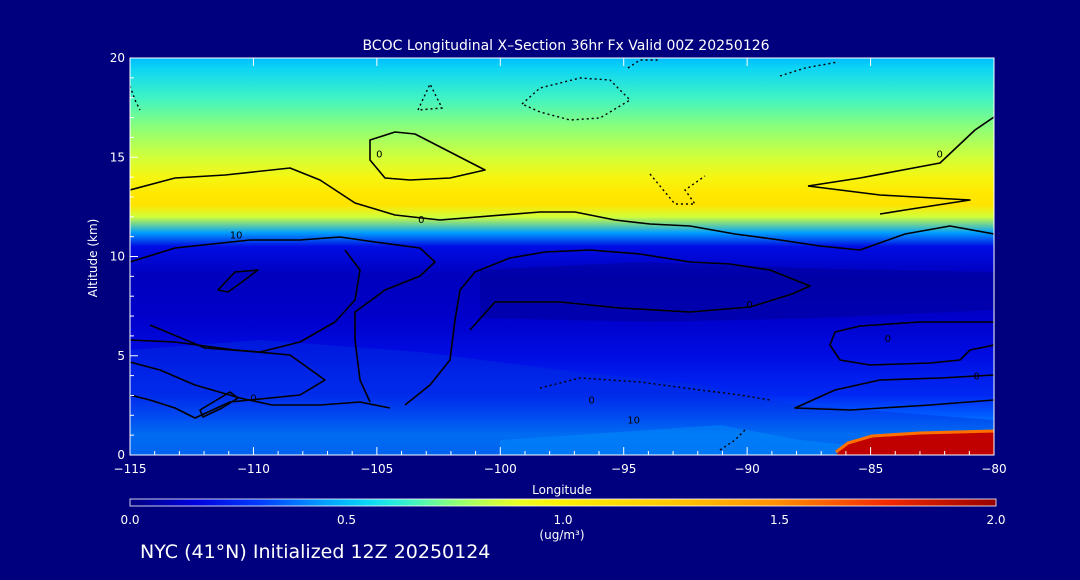 This screenshot has width=1080, height=580. I want to click on contour-line-0-rightmid, so click(911, 343).